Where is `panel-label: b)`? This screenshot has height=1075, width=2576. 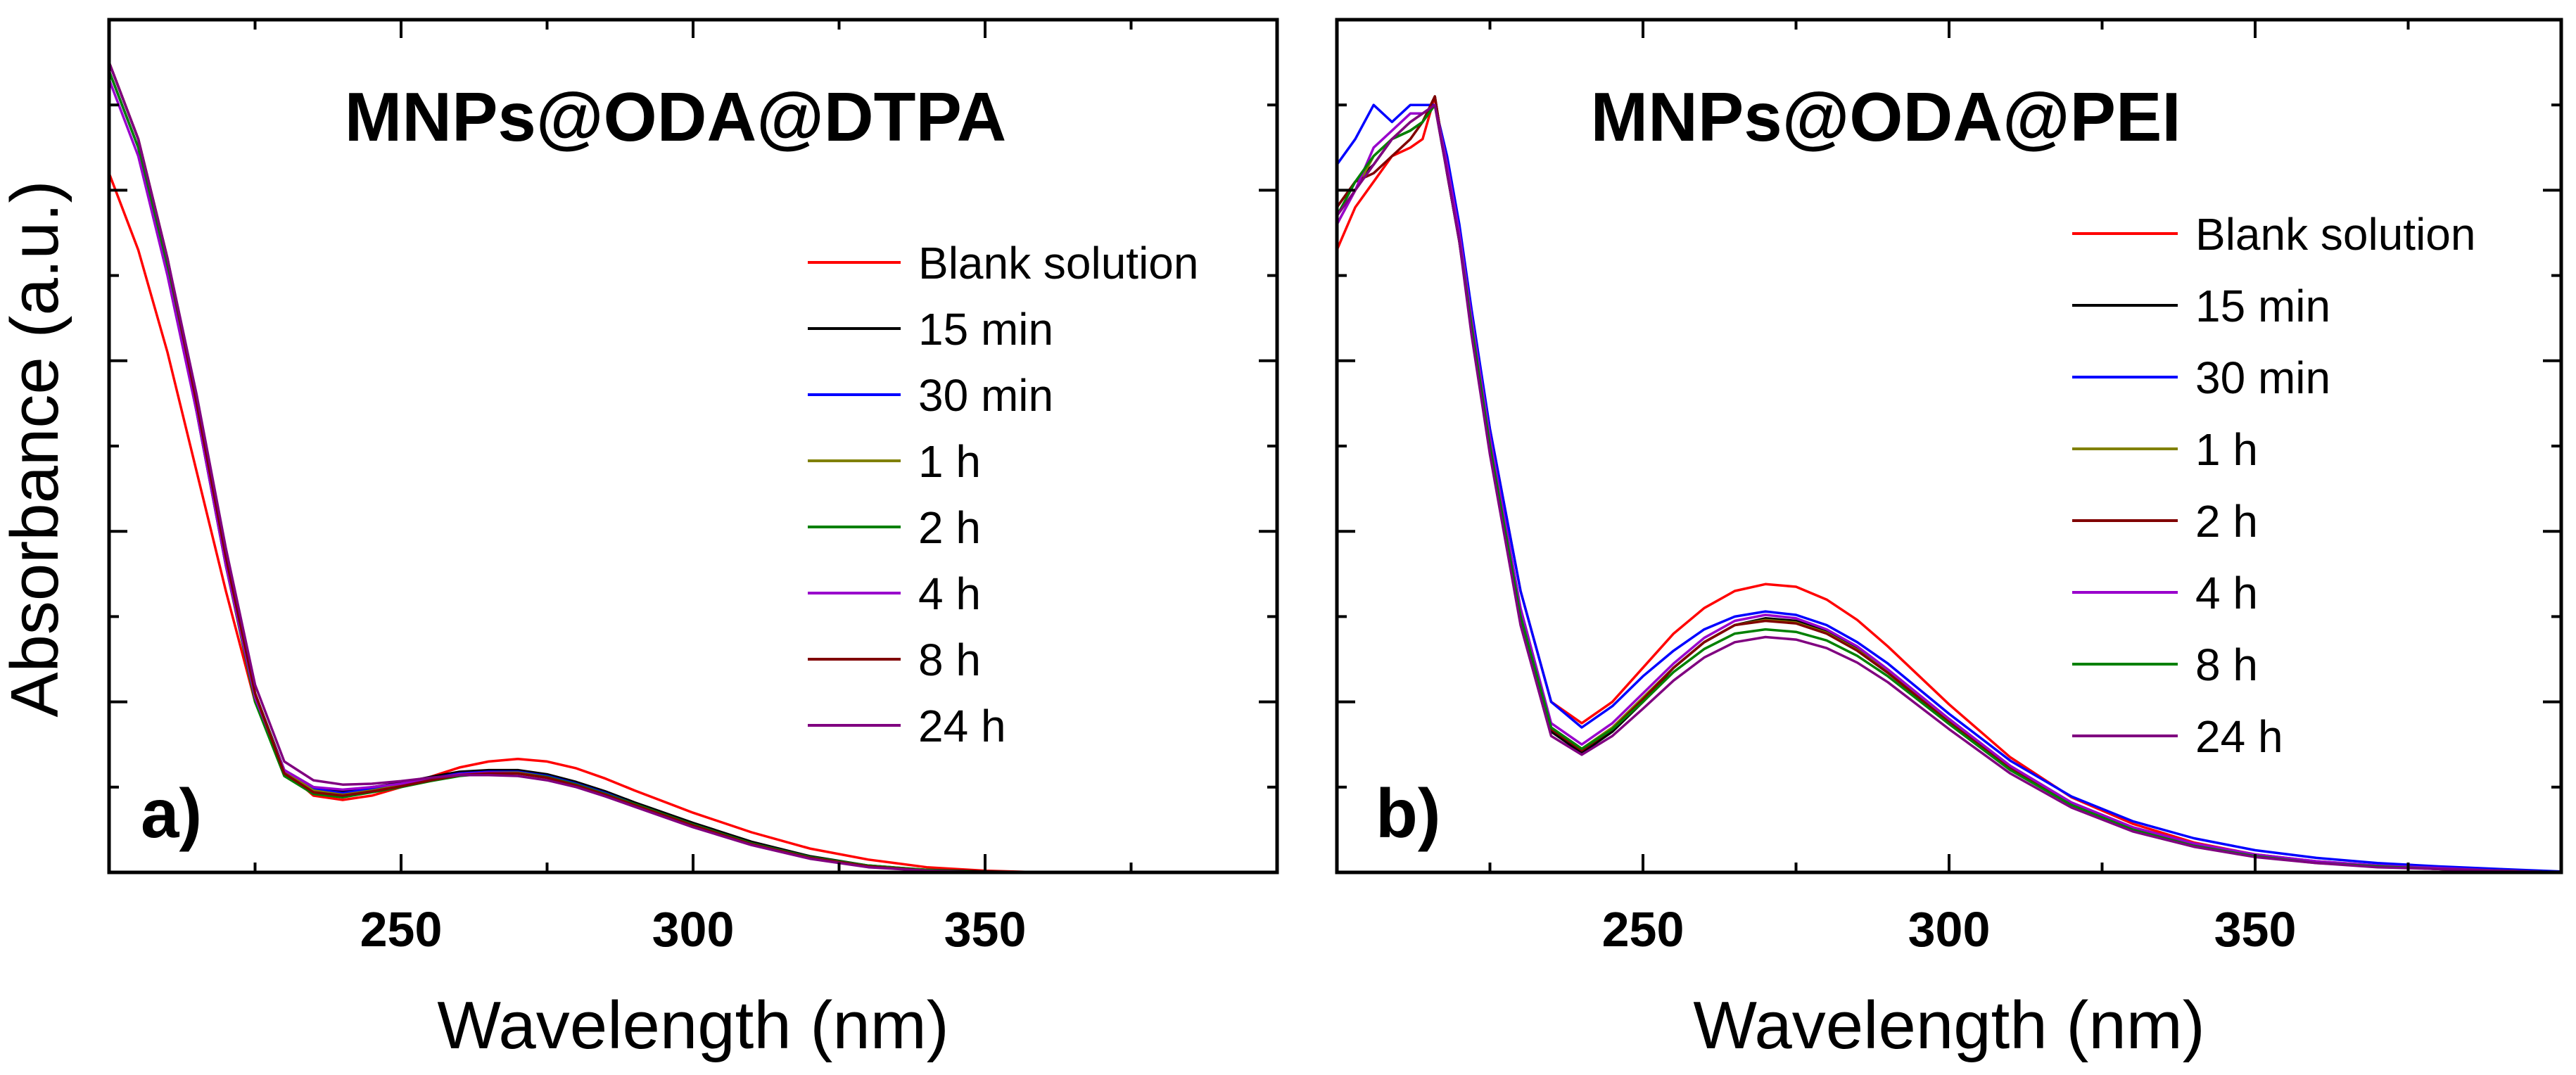 panel-label: b) is located at coordinates (1408, 814).